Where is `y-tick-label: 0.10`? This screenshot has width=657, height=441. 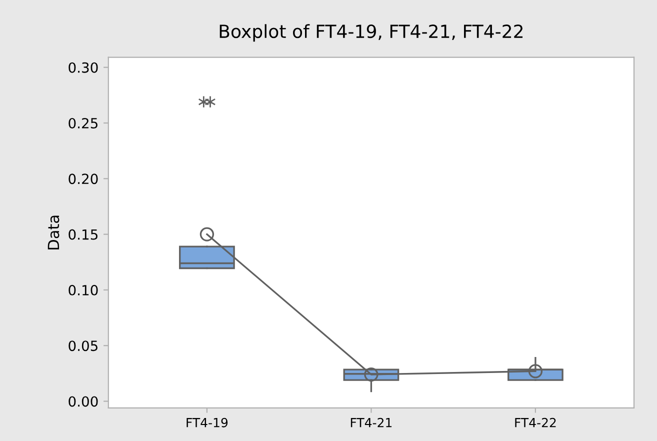 y-tick-label: 0.10 is located at coordinates (83, 290).